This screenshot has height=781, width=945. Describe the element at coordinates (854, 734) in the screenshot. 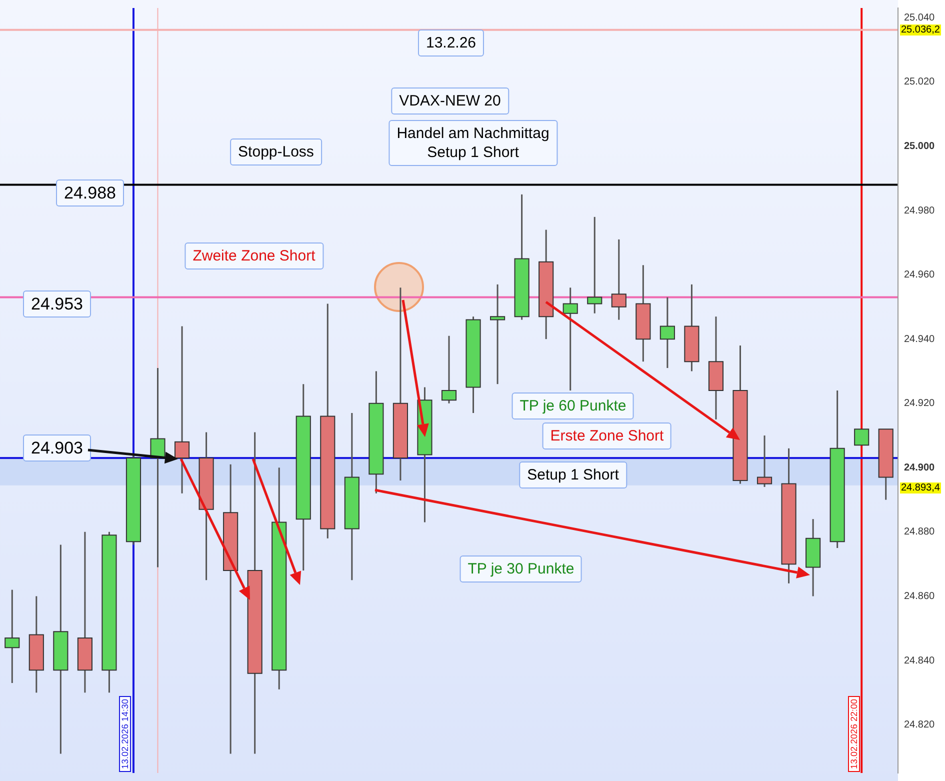

I see `annotation: 13.02.2026 22:00` at that location.